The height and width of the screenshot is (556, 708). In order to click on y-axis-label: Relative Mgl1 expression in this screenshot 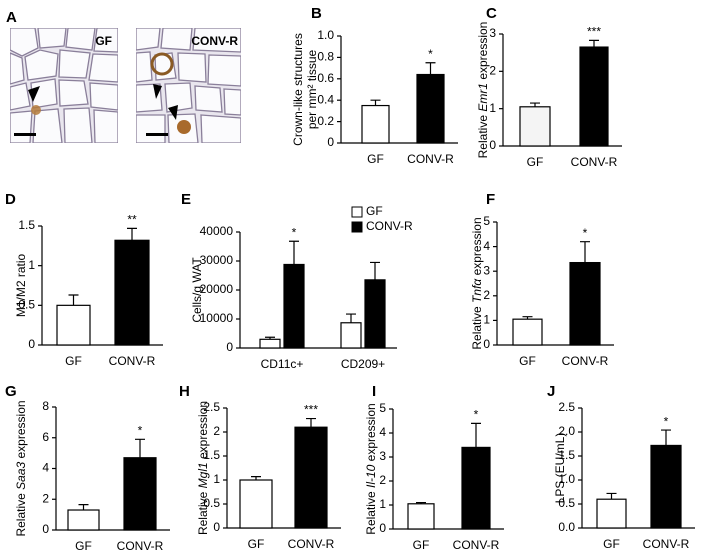, I will do `click(203, 468)`.